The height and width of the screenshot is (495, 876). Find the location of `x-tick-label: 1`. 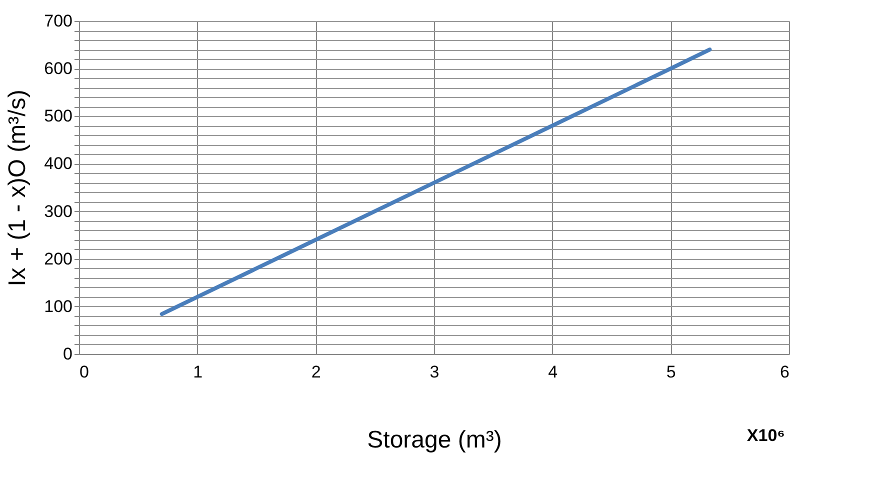

x-tick-label: 1 is located at coordinates (198, 372).